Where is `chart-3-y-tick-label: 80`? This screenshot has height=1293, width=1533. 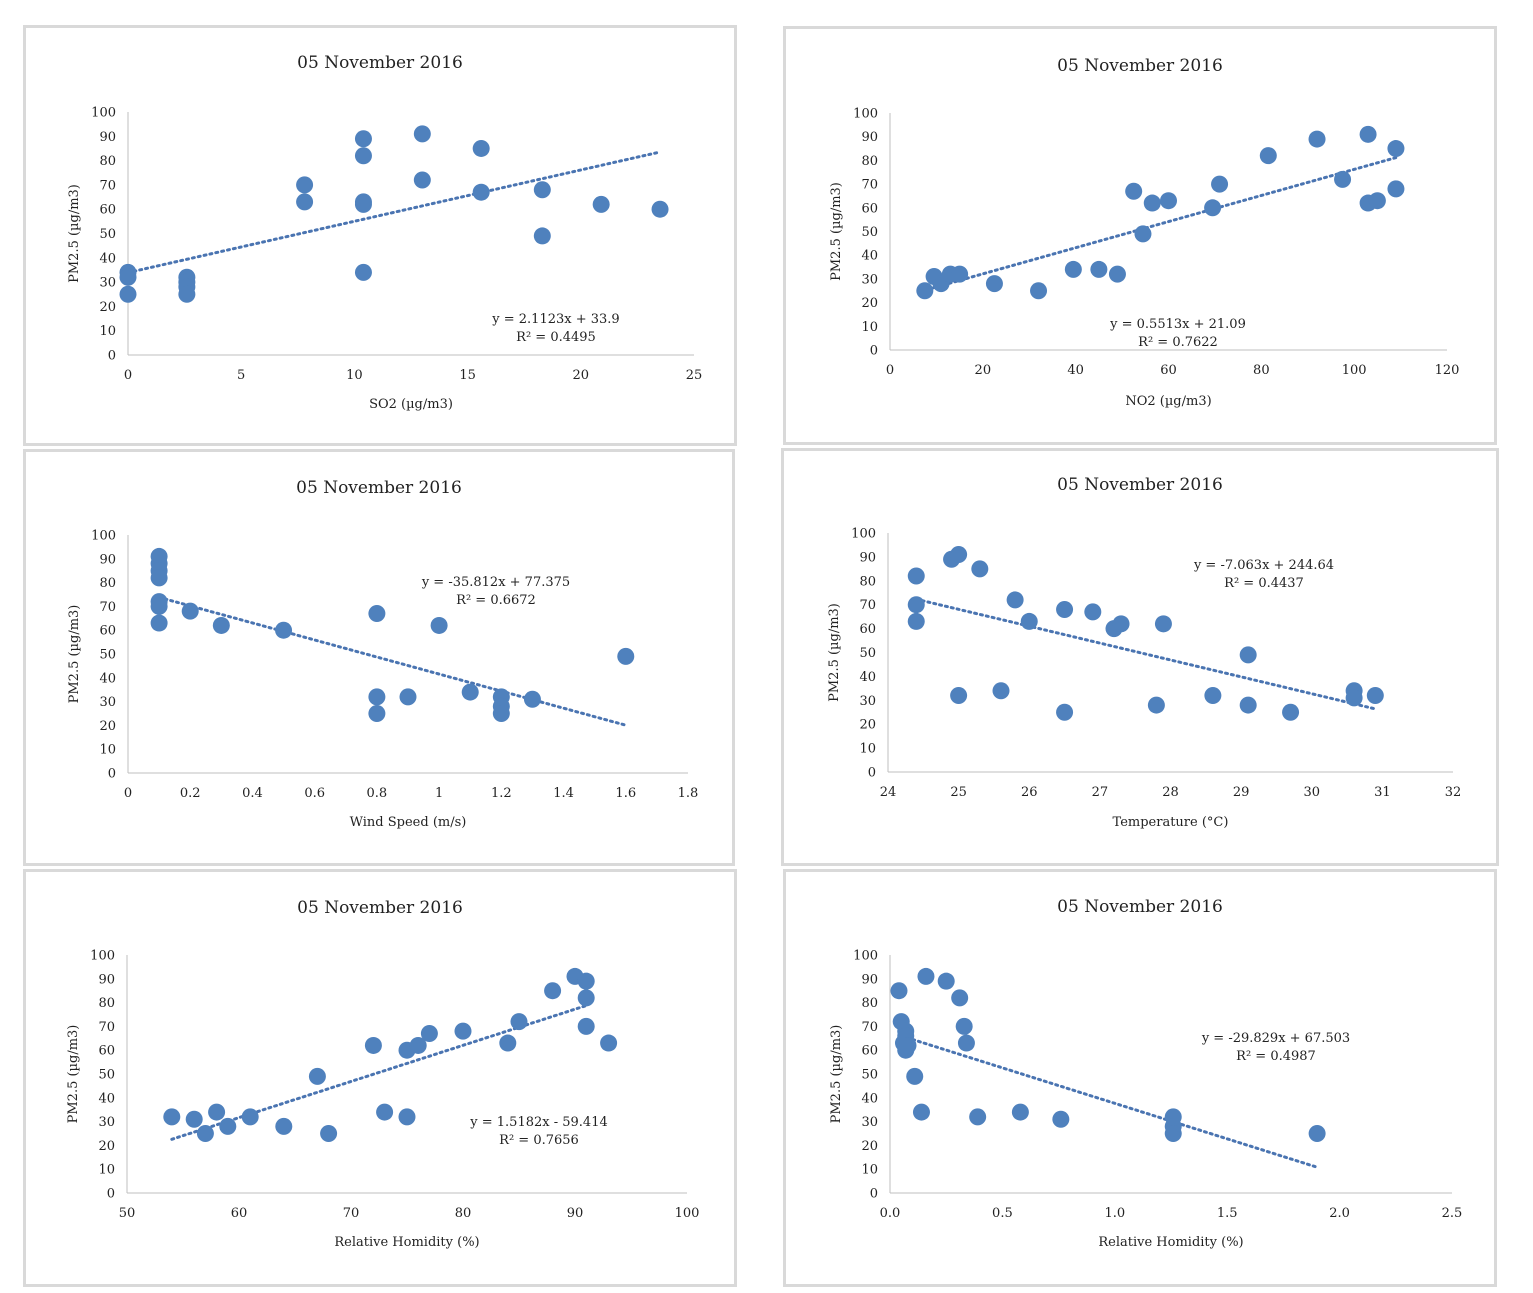 chart-3-y-tick-label: 80 is located at coordinates (867, 581).